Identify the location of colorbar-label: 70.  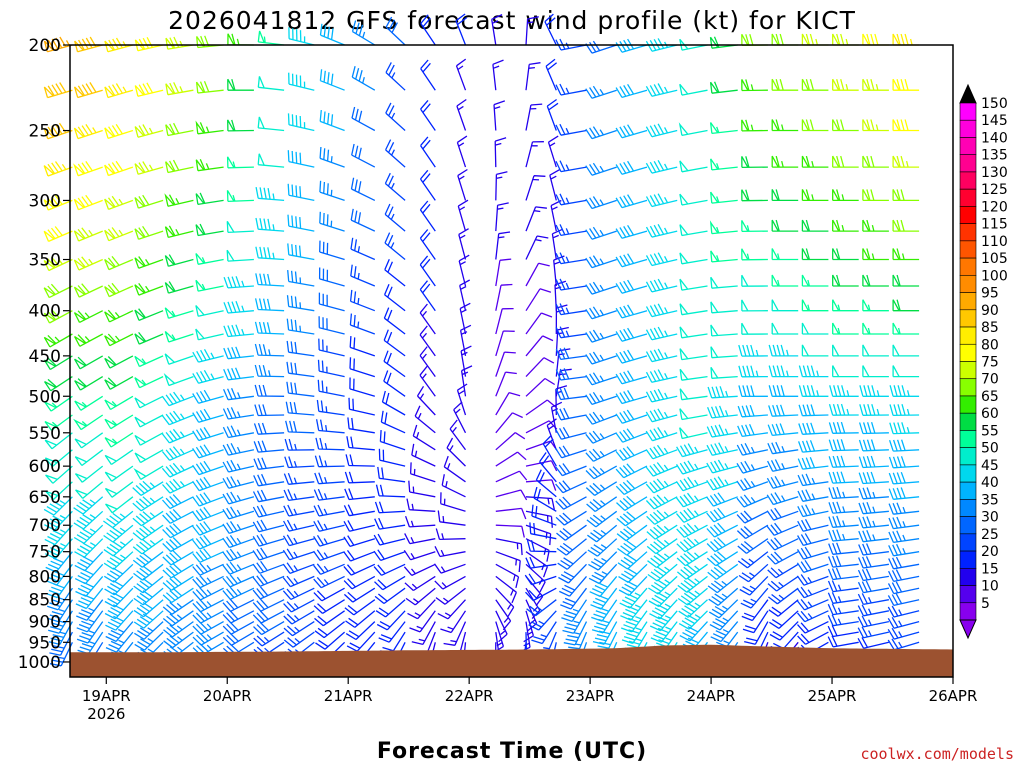
(990, 380).